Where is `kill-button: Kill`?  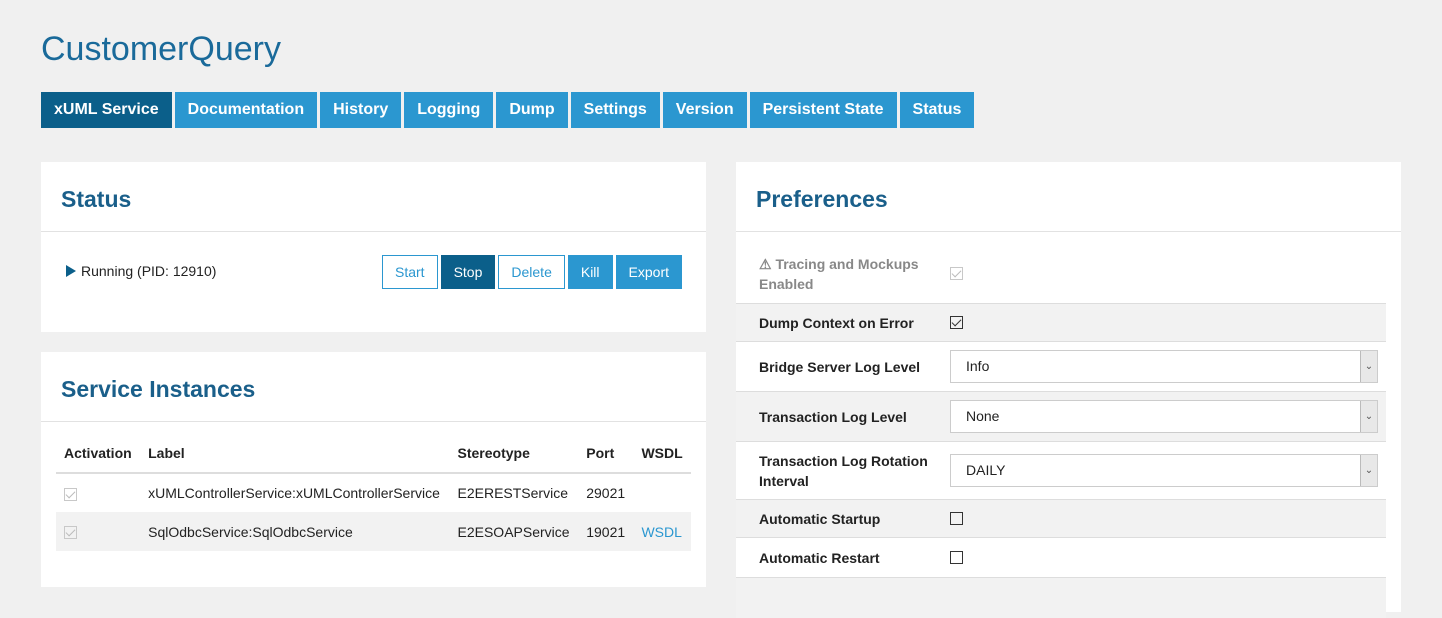 kill-button: Kill is located at coordinates (590, 272).